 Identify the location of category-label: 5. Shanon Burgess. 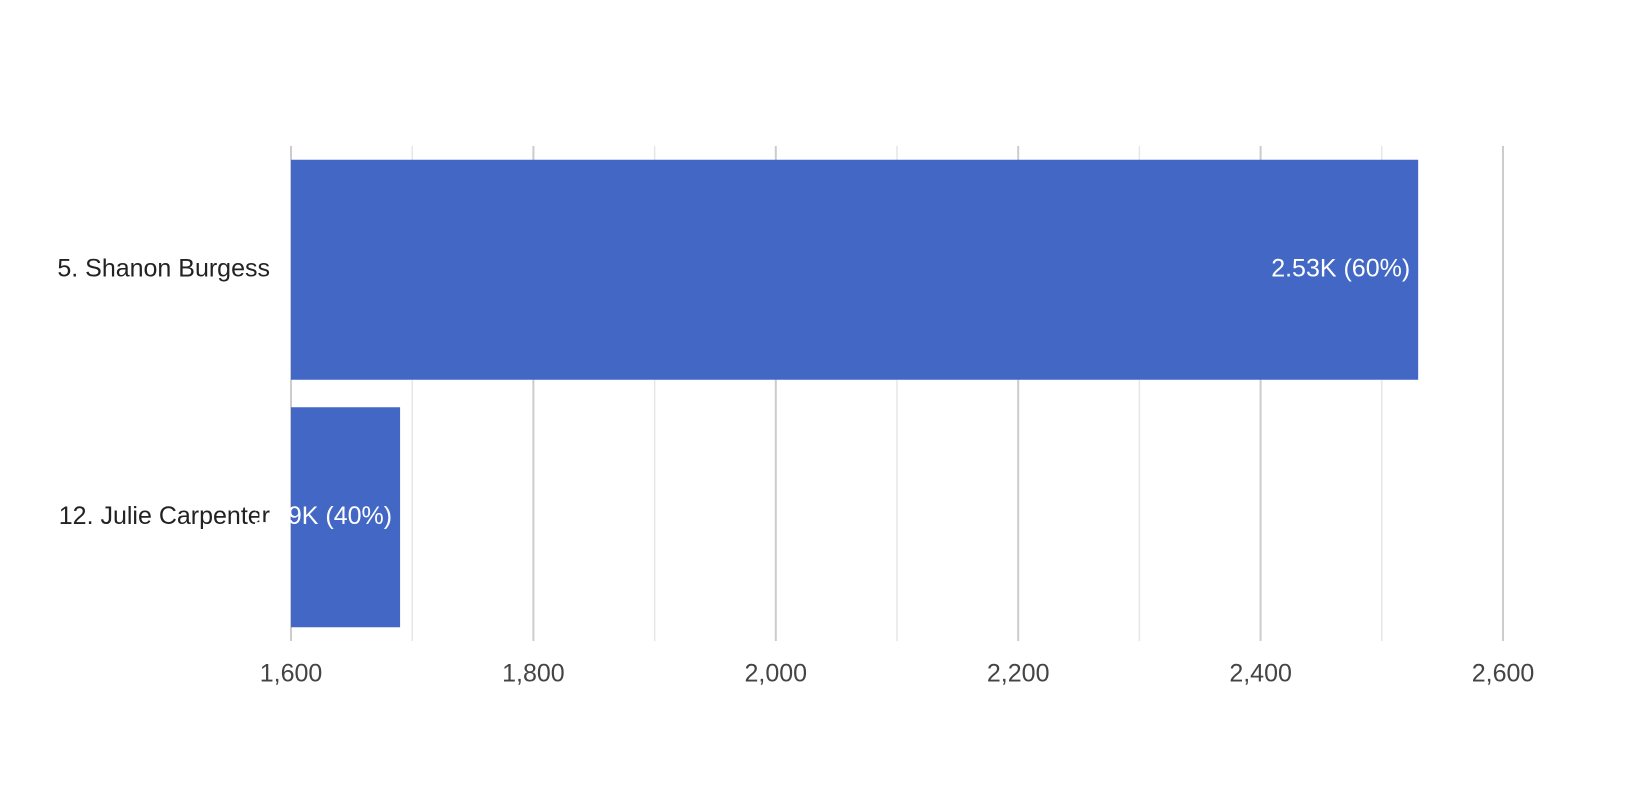
(163, 268).